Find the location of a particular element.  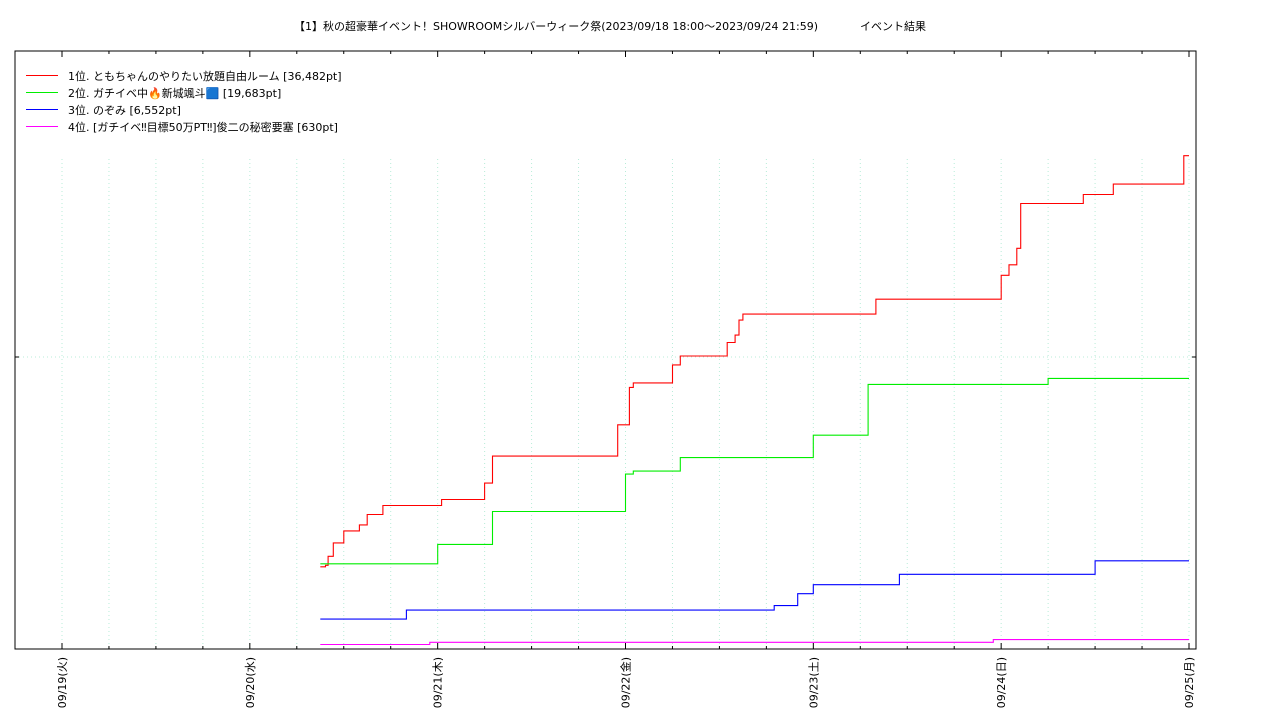

x-tick-label: 09/21(木) is located at coordinates (438, 682).